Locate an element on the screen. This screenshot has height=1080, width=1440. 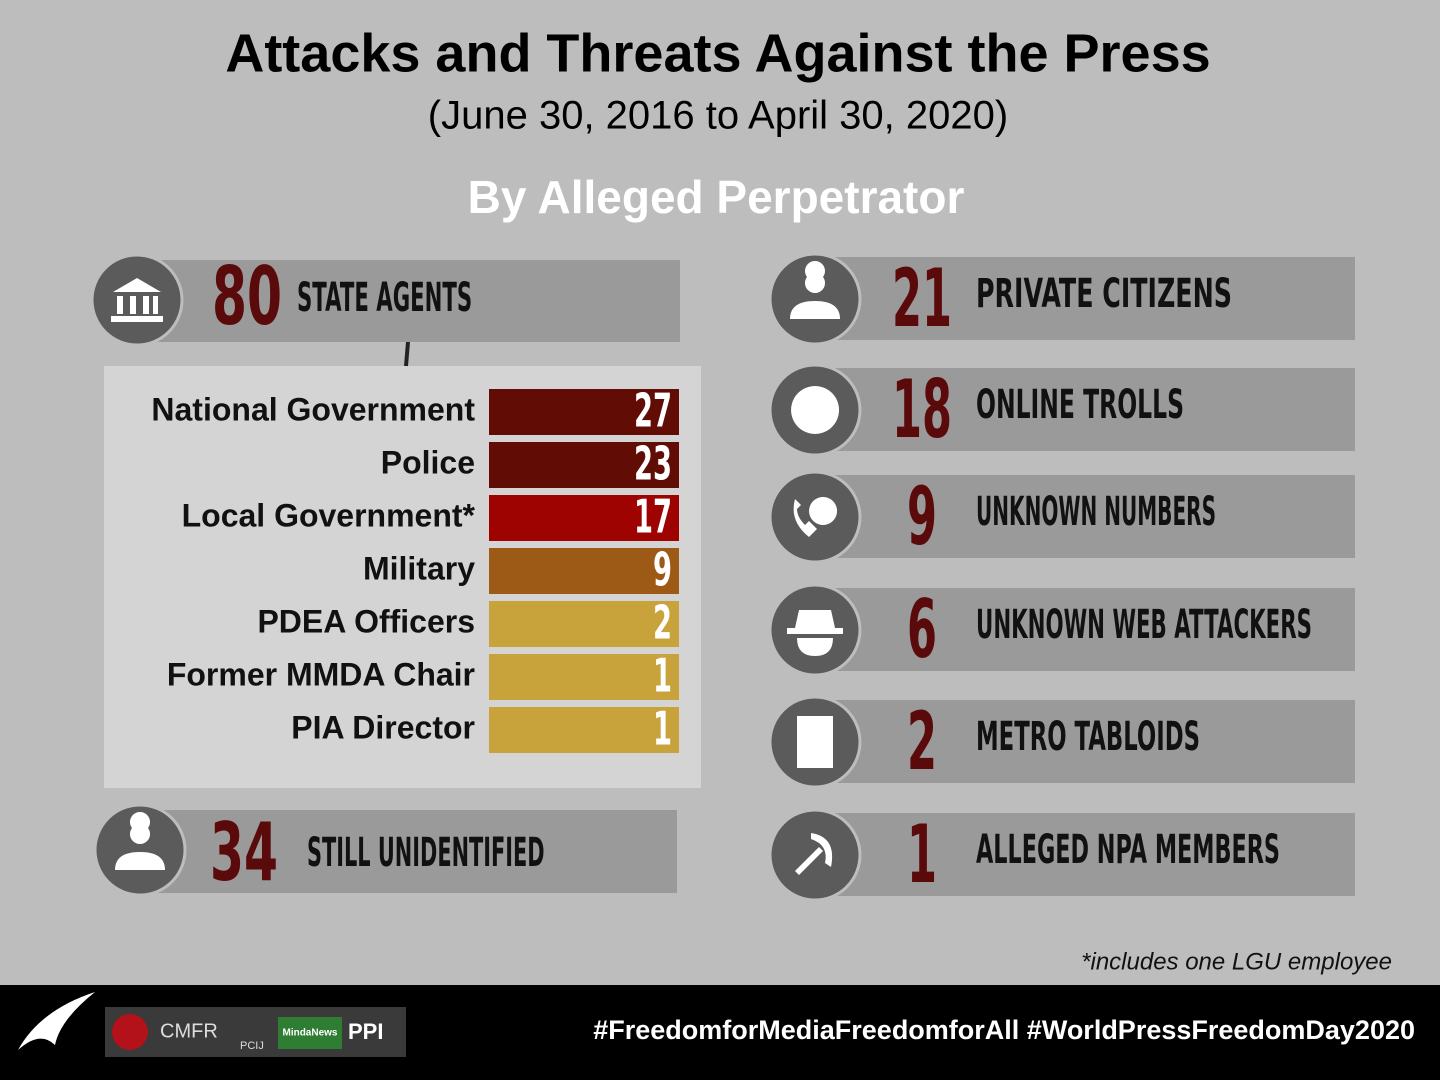
count: 21 is located at coordinates (922, 298).